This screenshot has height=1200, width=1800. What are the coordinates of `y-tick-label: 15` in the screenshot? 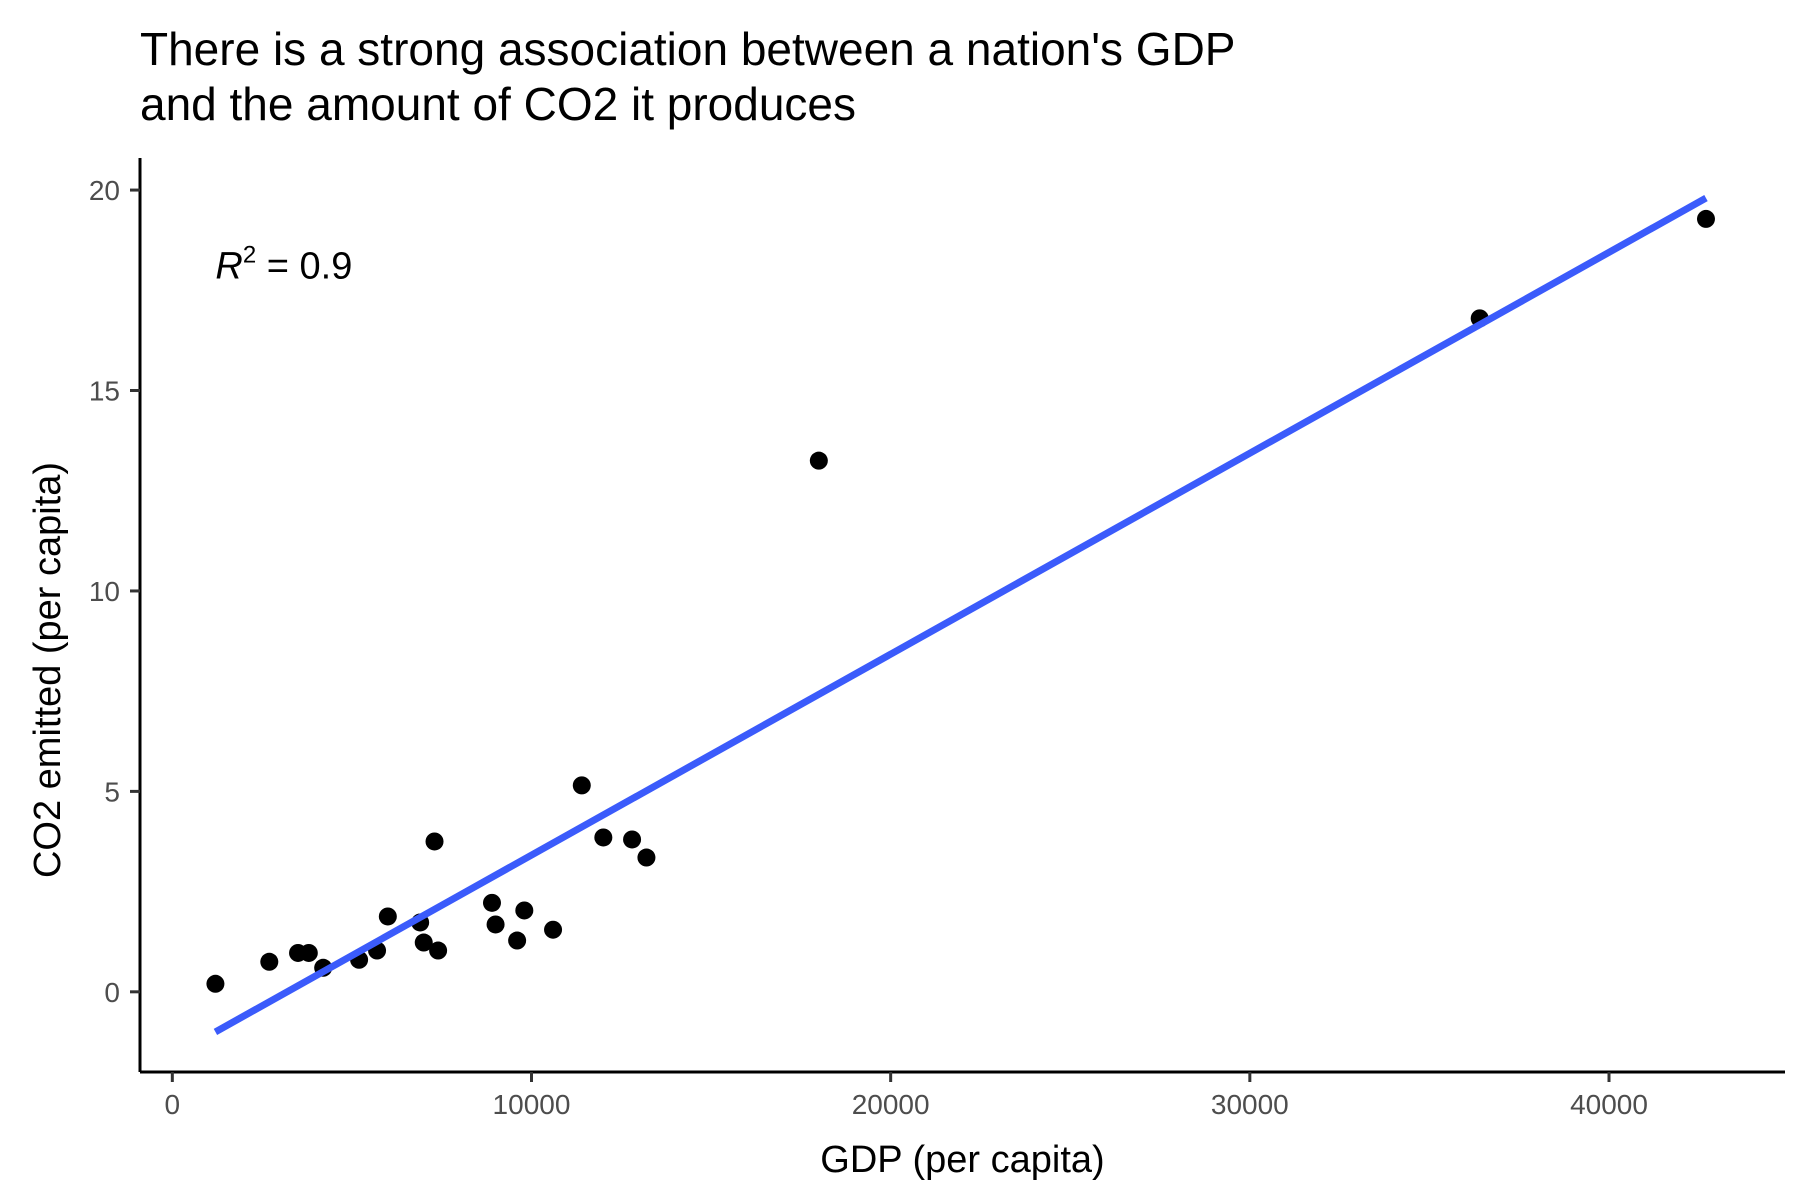 It's located at (104, 391).